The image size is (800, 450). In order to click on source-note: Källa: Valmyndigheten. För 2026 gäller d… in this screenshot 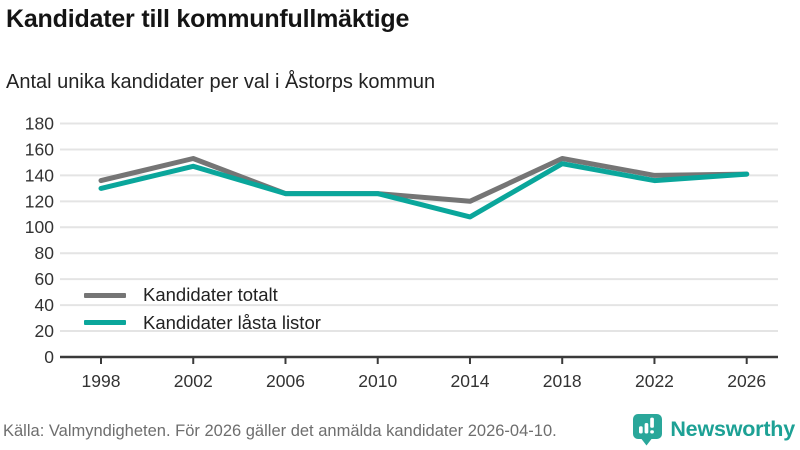, I will do `click(280, 431)`.